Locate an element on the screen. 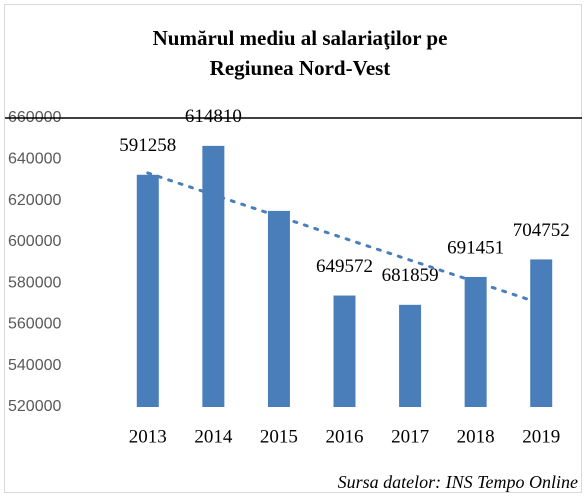 Image resolution: width=587 pixels, height=498 pixels. data-annotation: 591258 is located at coordinates (147, 145).